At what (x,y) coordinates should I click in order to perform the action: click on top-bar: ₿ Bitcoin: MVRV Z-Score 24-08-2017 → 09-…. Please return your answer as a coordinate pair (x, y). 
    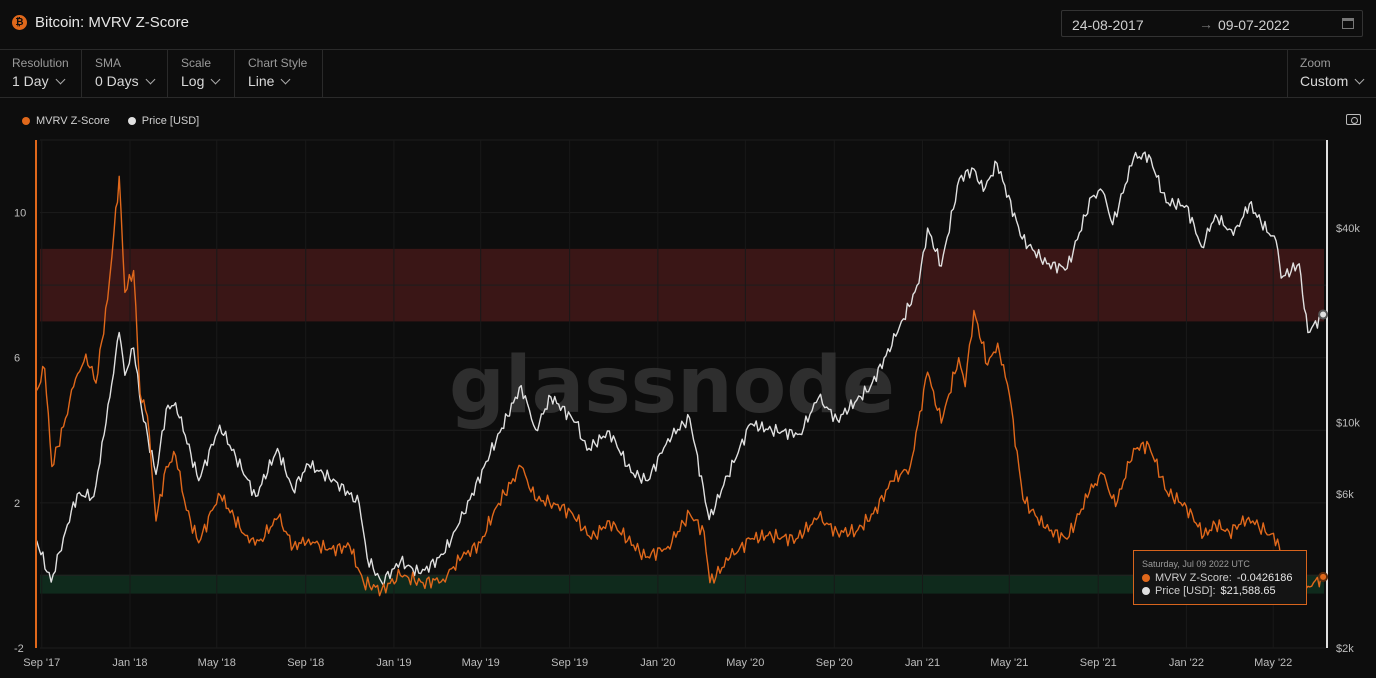
    Looking at the image, I should click on (688, 25).